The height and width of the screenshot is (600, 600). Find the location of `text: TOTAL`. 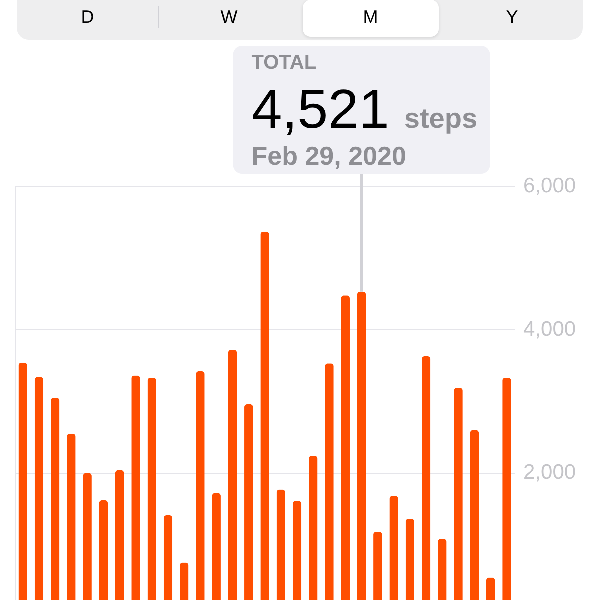

text: TOTAL is located at coordinates (284, 63).